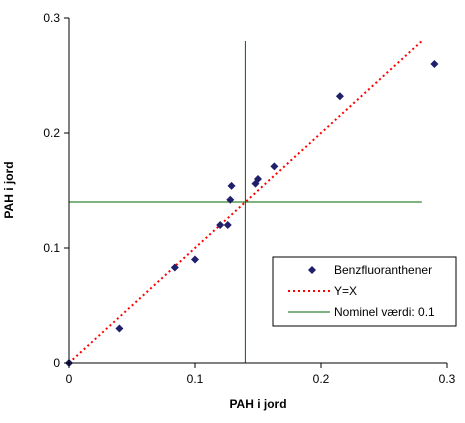 The image size is (465, 423). Describe the element at coordinates (51, 248) in the screenshot. I see `y-tick-label: 0.1` at that location.